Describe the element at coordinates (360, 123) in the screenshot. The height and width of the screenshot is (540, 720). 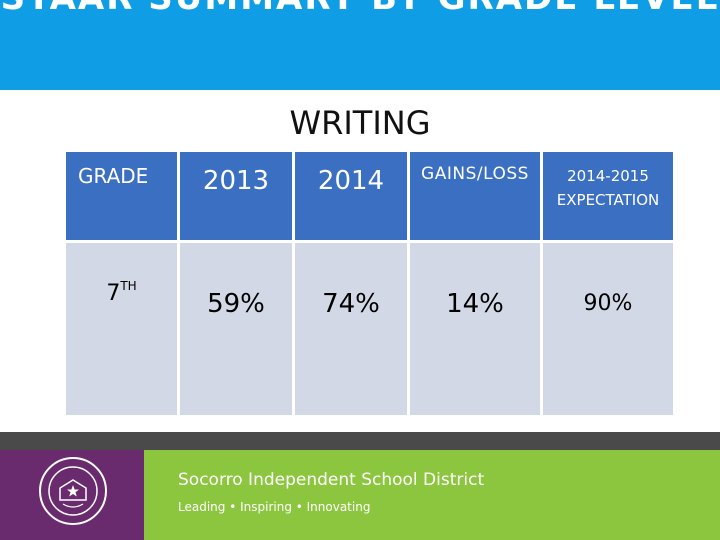
I see `slide-subtitle: WRITING` at that location.